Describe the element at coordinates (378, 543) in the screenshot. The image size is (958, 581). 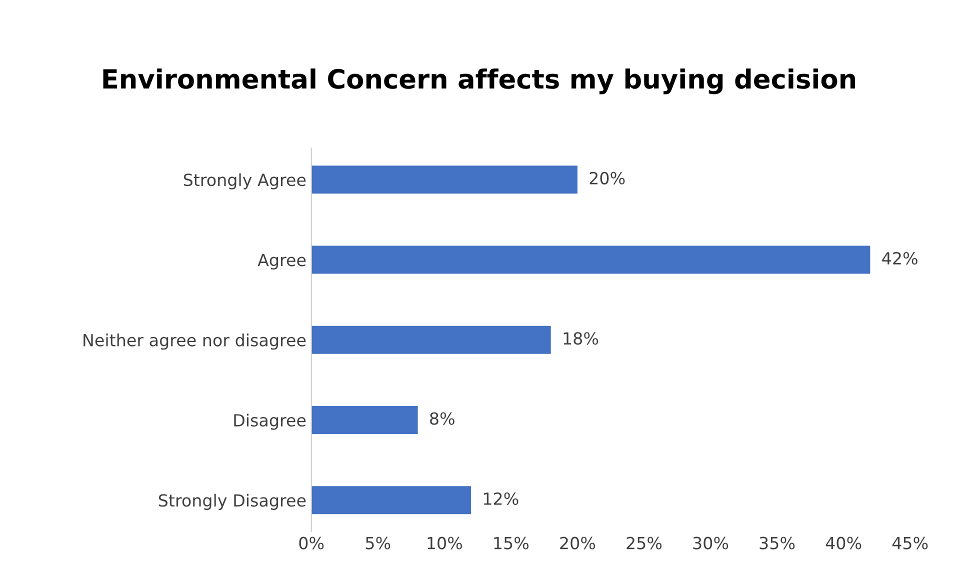
I see `x-tick-label: 5%` at that location.